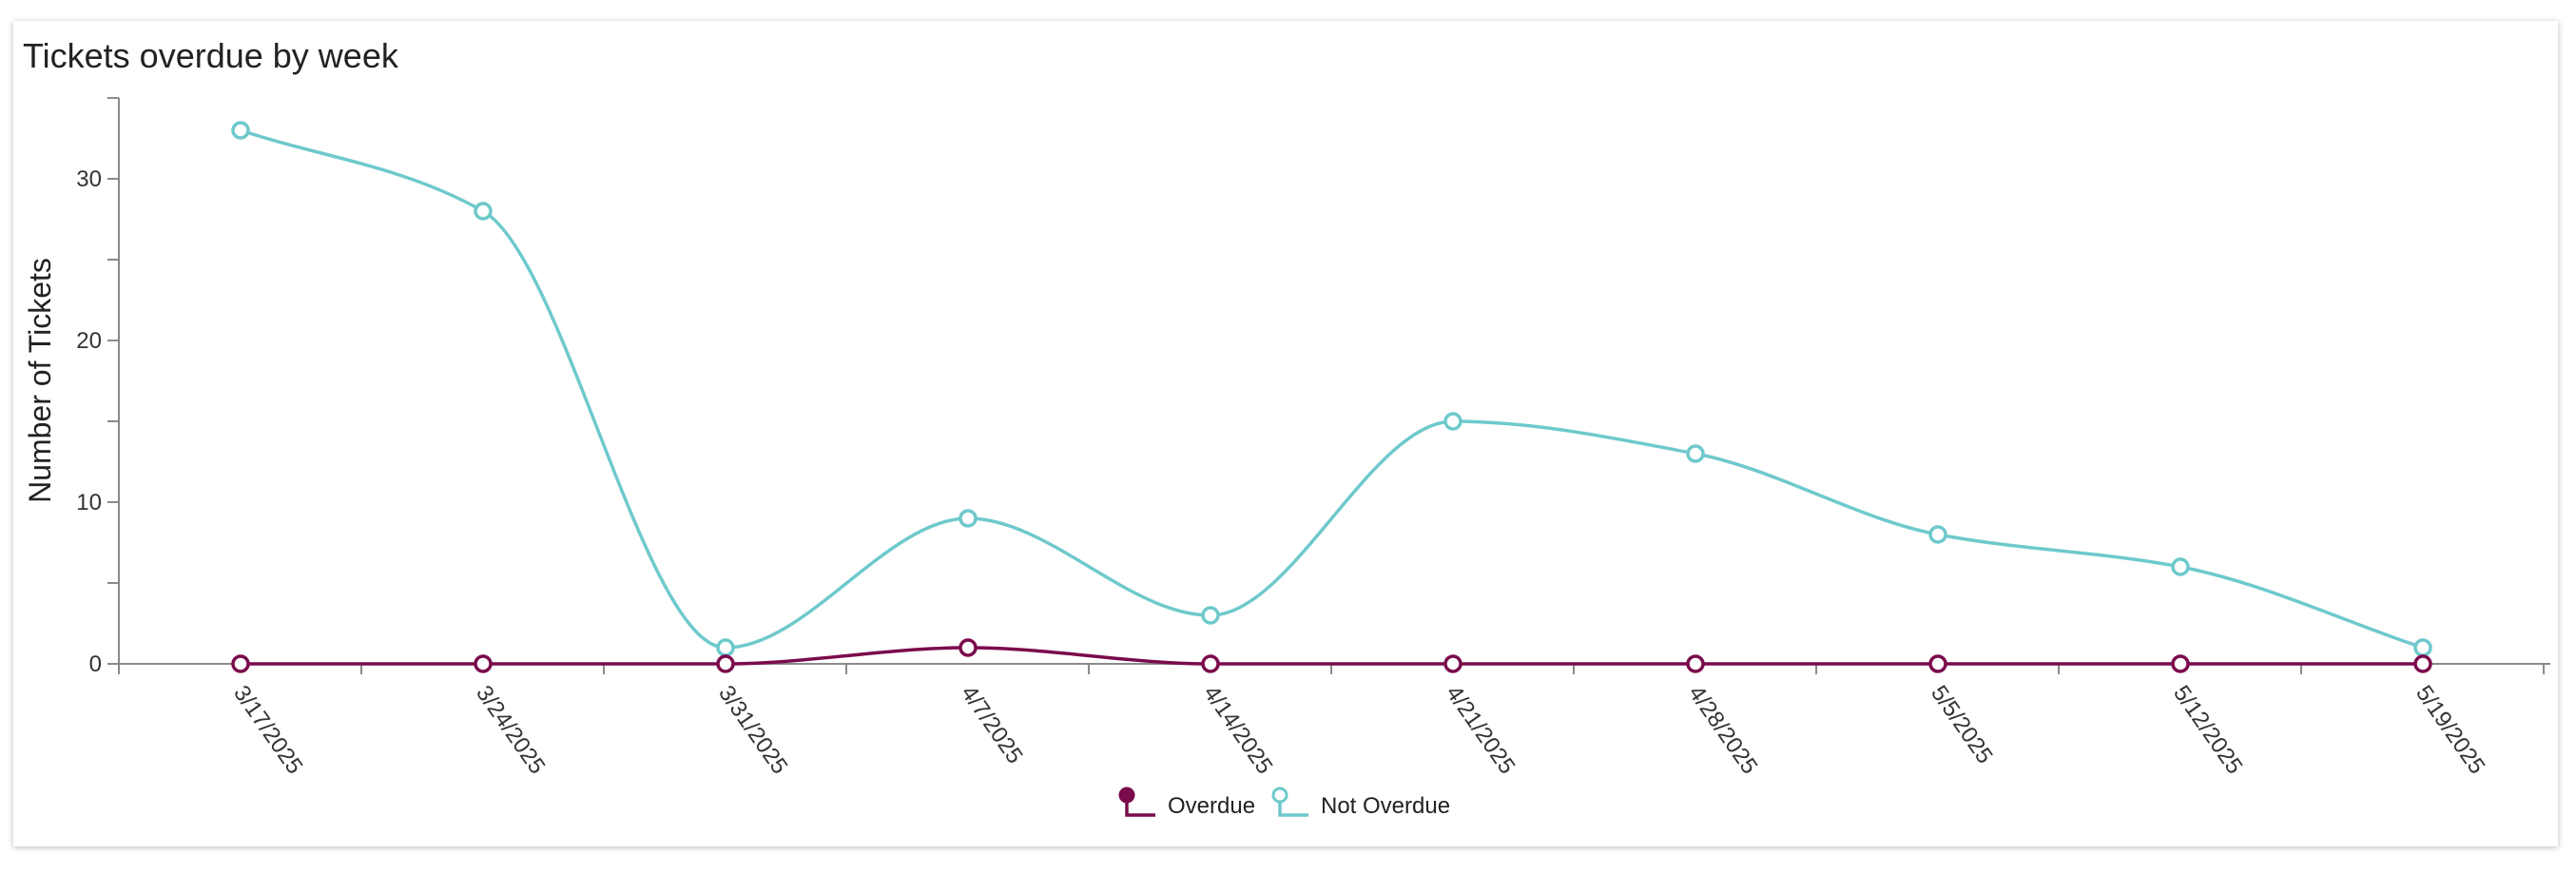 The height and width of the screenshot is (894, 2576). I want to click on y-tick-label: 30, so click(89, 179).